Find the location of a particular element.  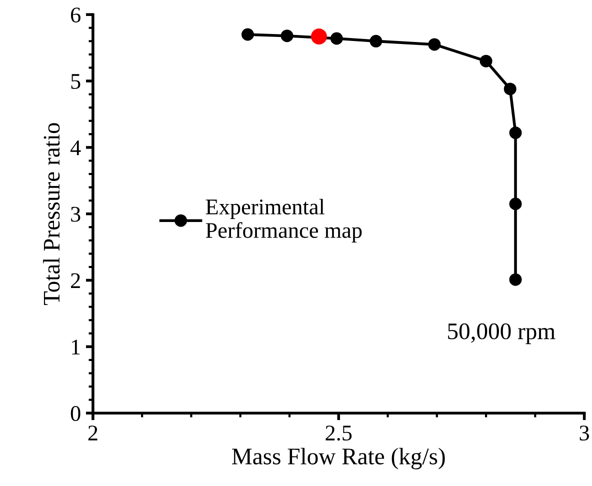

y-tick-label: 5 is located at coordinates (75, 81).